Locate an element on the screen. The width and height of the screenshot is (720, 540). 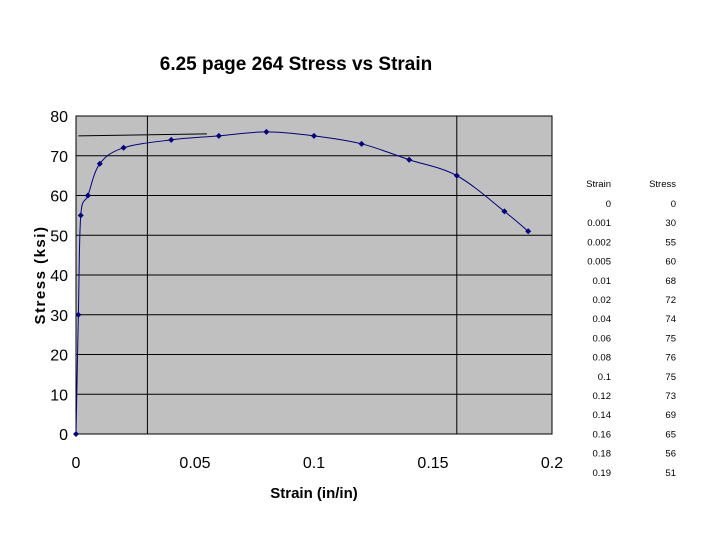
table-cell: 56 is located at coordinates (670, 454).